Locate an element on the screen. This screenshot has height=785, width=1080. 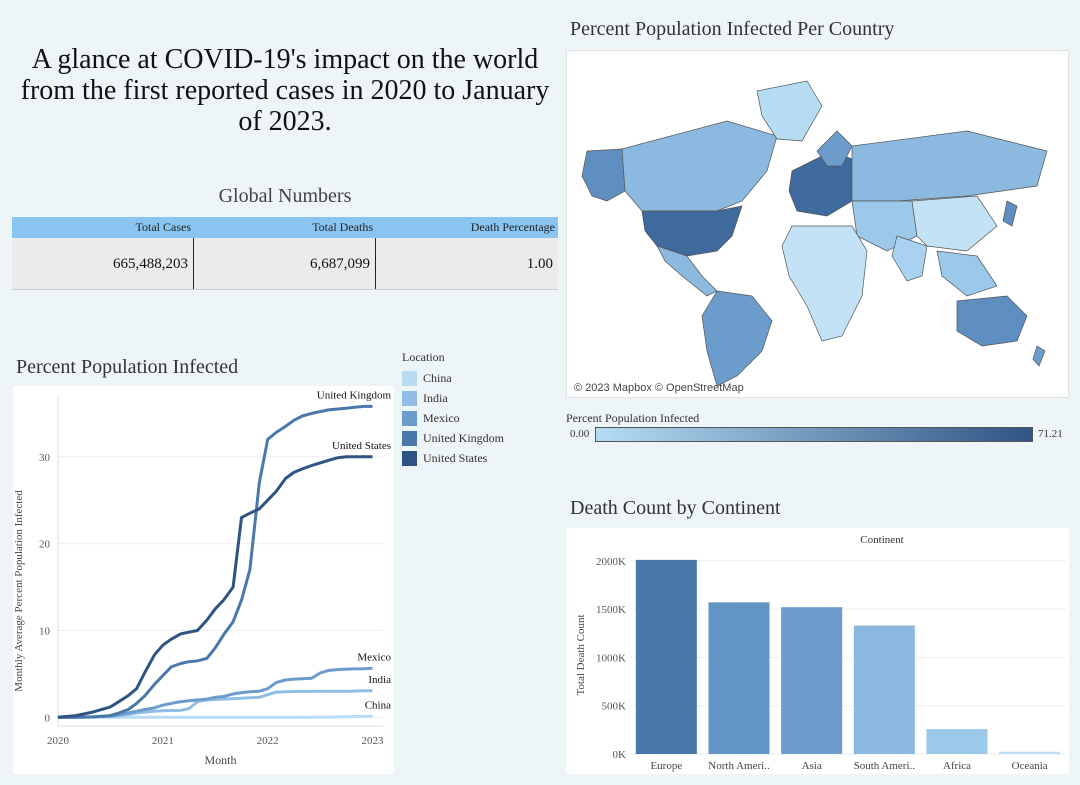
map-region-southeast-asia is located at coordinates (967, 273).